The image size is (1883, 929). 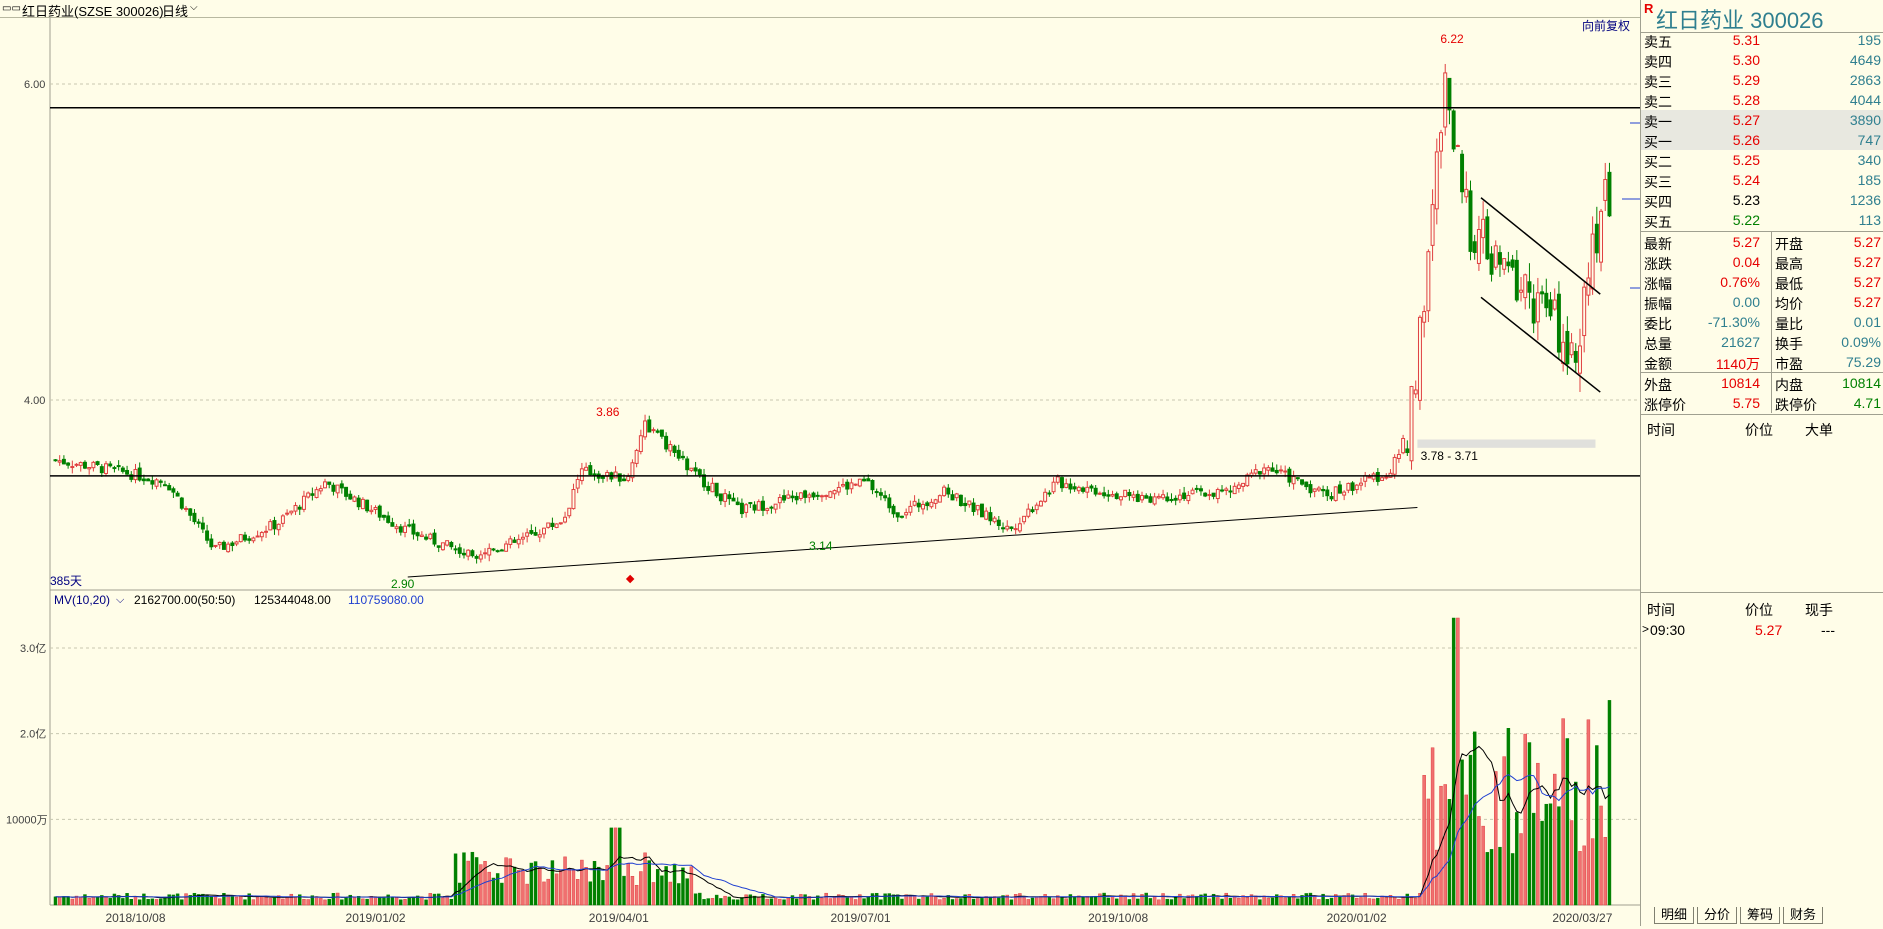 What do you see at coordinates (1760, 915) in the screenshot?
I see `tab-chips: 筹码` at bounding box center [1760, 915].